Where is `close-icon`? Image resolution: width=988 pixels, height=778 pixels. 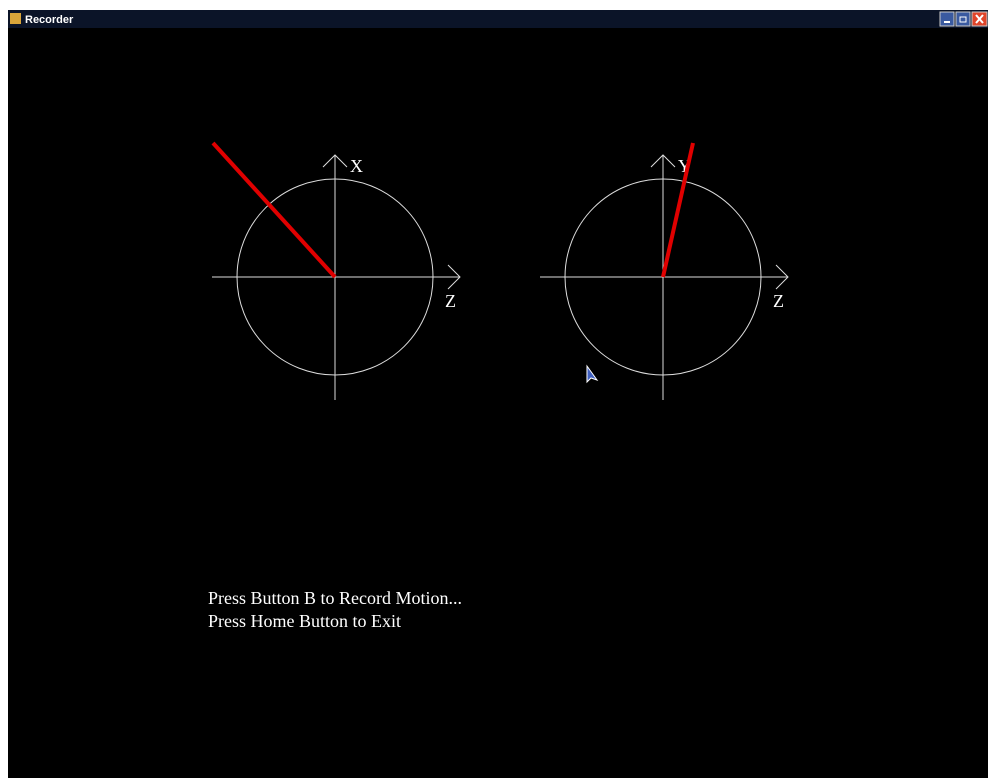
close-icon is located at coordinates (979, 19).